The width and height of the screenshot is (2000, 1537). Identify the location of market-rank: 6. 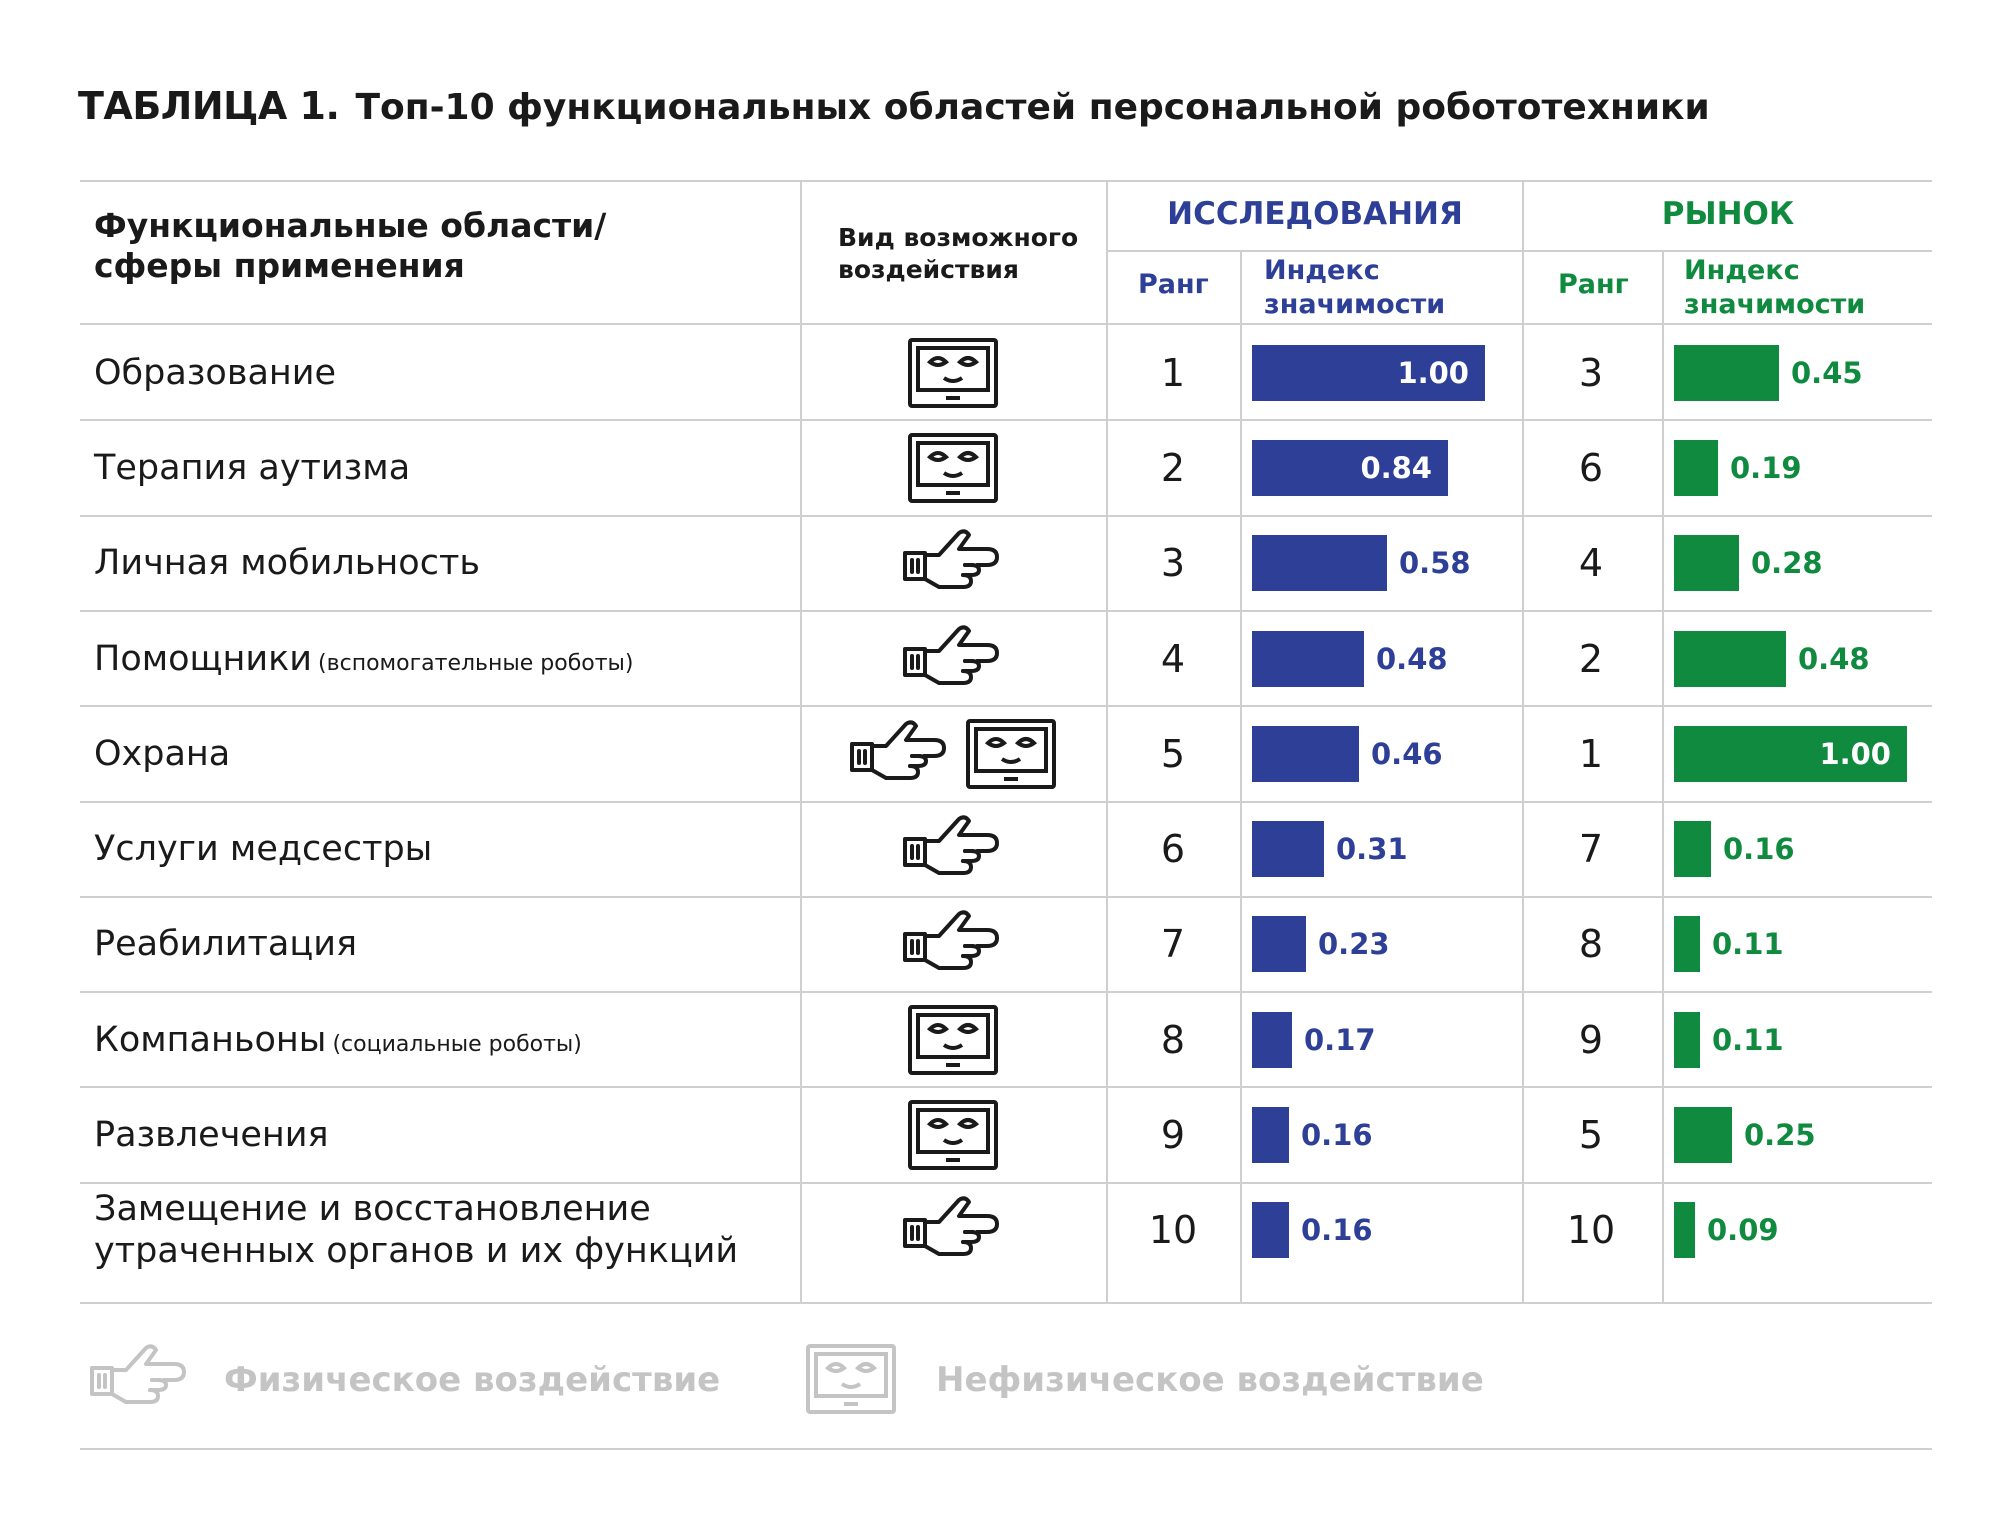
(1591, 467).